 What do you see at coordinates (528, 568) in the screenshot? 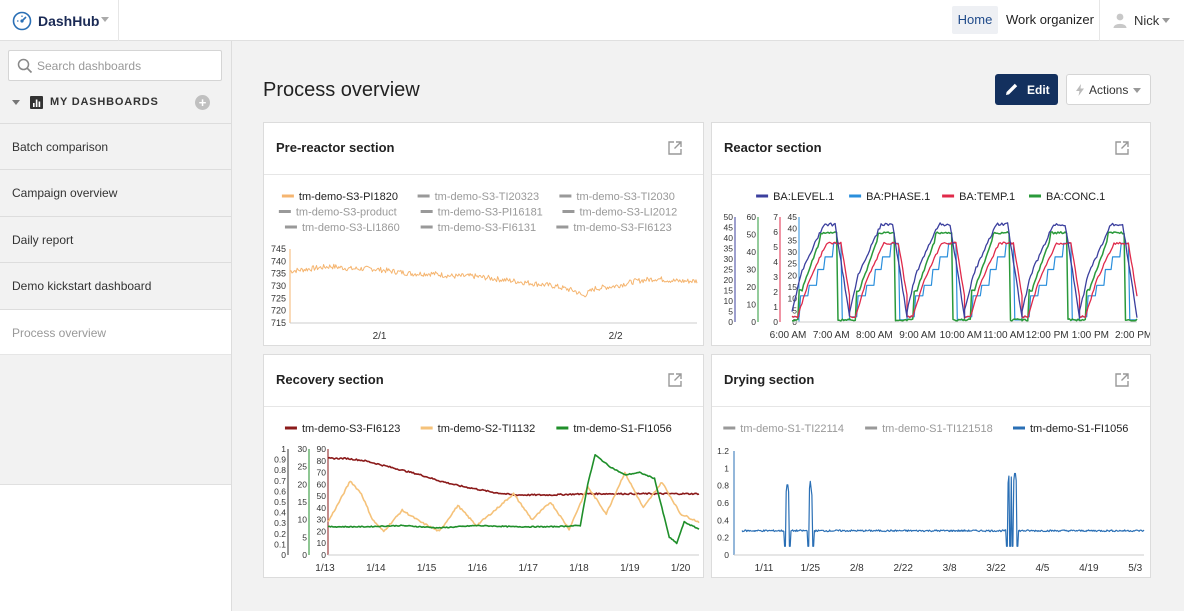
I see `x-tick-label: 1/17` at bounding box center [528, 568].